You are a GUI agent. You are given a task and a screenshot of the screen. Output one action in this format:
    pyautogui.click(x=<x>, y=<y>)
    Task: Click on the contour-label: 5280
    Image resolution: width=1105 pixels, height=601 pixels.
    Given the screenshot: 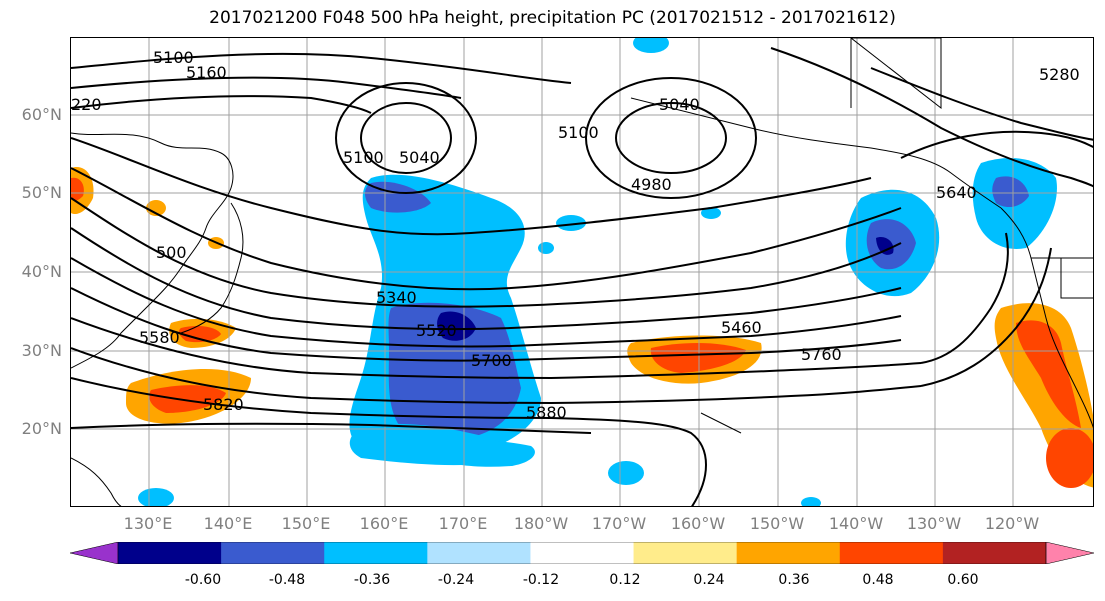 What is the action you would take?
    pyautogui.click(x=1059, y=74)
    